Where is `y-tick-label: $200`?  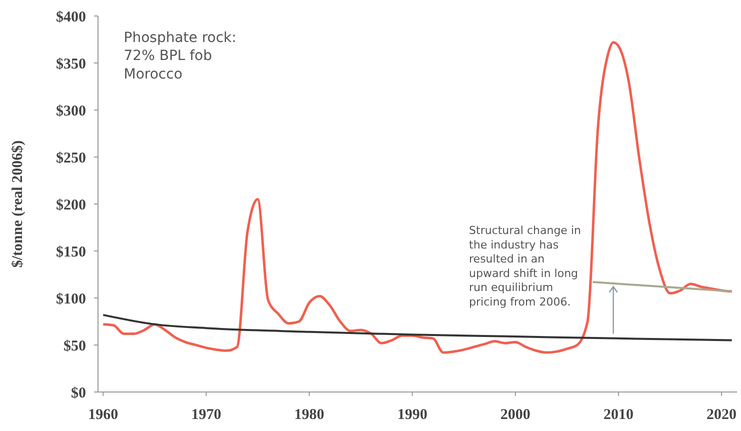 y-tick-label: $200 is located at coordinates (71, 205).